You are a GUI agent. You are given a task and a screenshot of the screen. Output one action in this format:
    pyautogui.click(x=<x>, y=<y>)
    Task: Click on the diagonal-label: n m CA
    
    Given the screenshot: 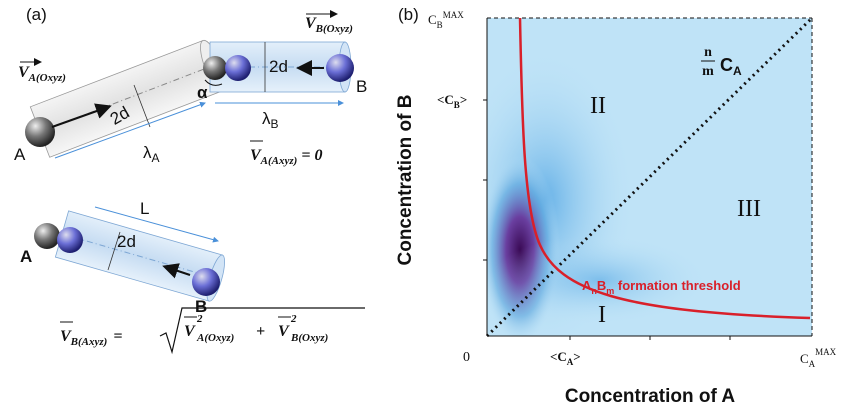 What is the action you would take?
    pyautogui.click(x=721, y=62)
    